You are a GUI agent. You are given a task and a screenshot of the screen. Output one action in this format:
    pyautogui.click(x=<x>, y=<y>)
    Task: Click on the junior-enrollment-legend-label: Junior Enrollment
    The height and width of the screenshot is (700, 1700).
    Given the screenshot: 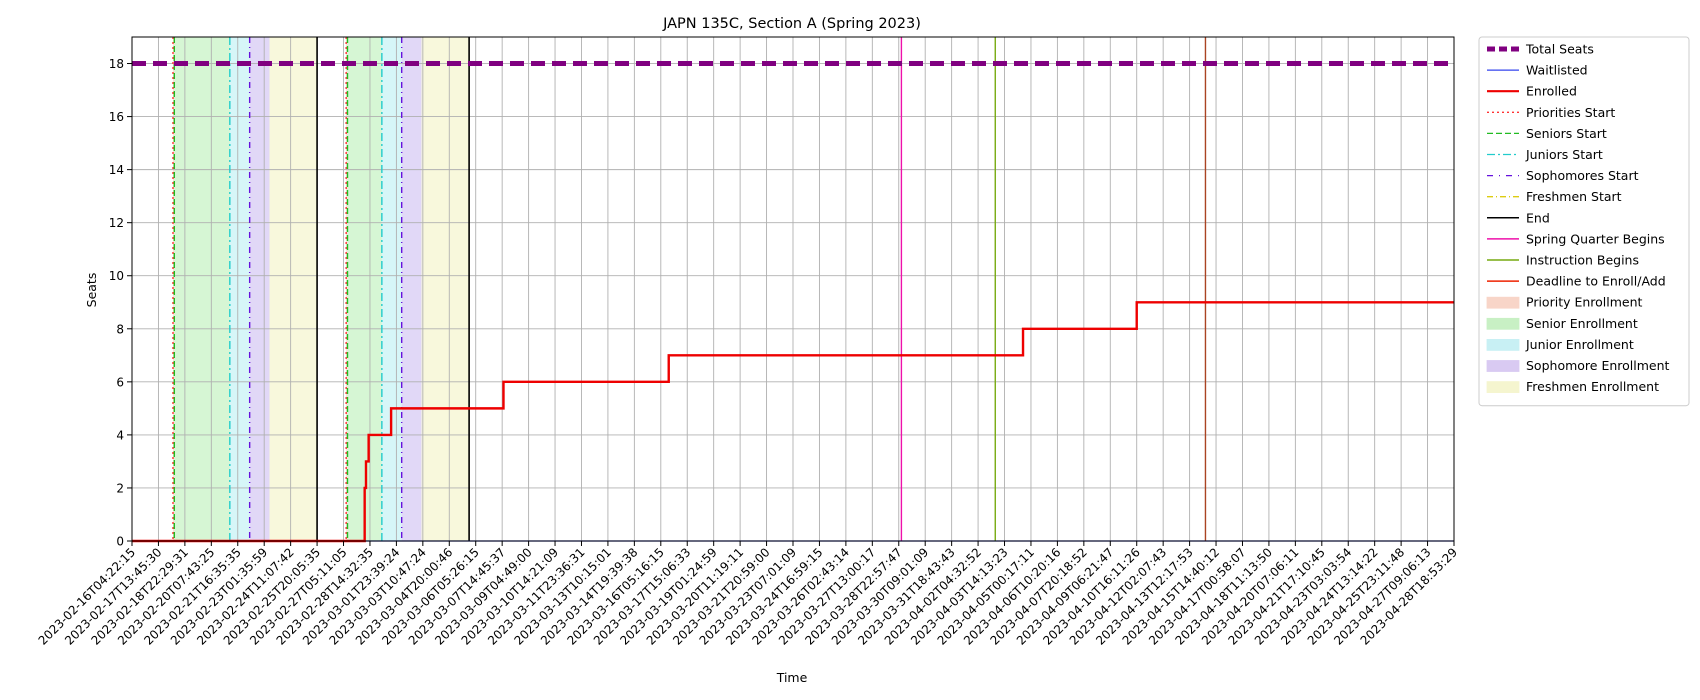 What is the action you would take?
    pyautogui.click(x=1579, y=344)
    